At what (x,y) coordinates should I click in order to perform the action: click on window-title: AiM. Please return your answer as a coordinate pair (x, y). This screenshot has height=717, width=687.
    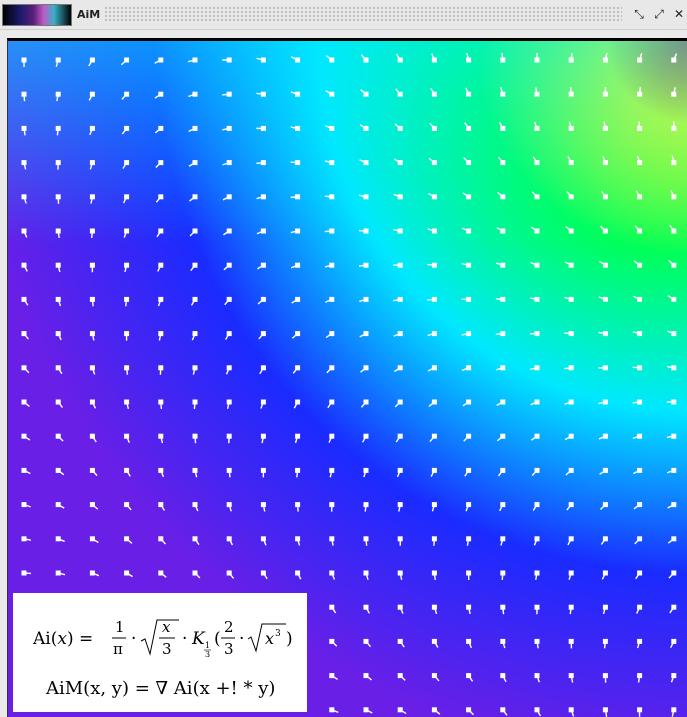
    Looking at the image, I should click on (89, 14).